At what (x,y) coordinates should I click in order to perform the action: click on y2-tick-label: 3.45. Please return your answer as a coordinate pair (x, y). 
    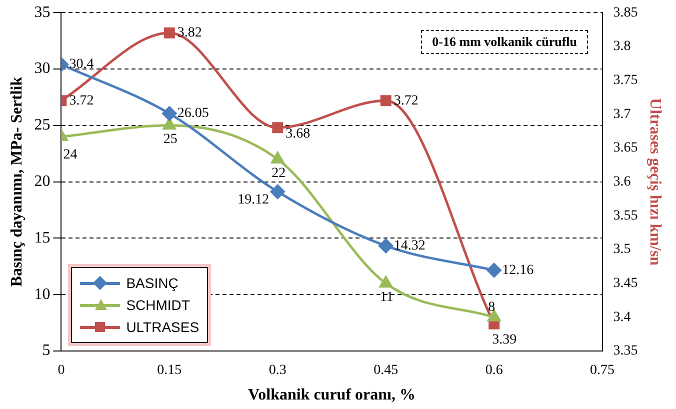
    Looking at the image, I should click on (625, 283).